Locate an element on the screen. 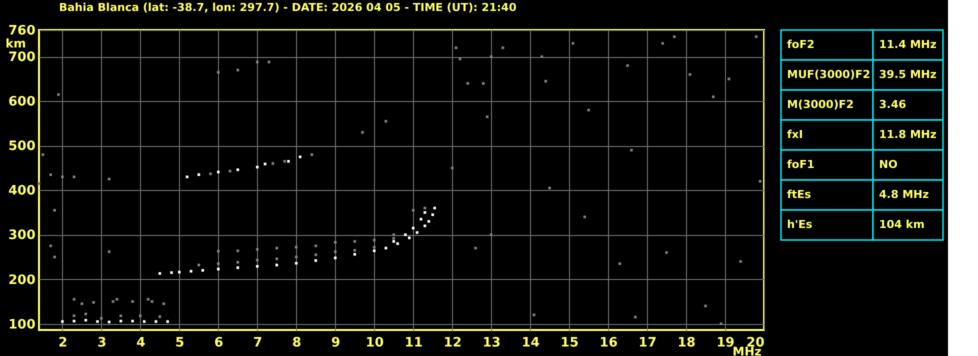 The height and width of the screenshot is (356, 978). x-tick-label: 9 is located at coordinates (335, 343).